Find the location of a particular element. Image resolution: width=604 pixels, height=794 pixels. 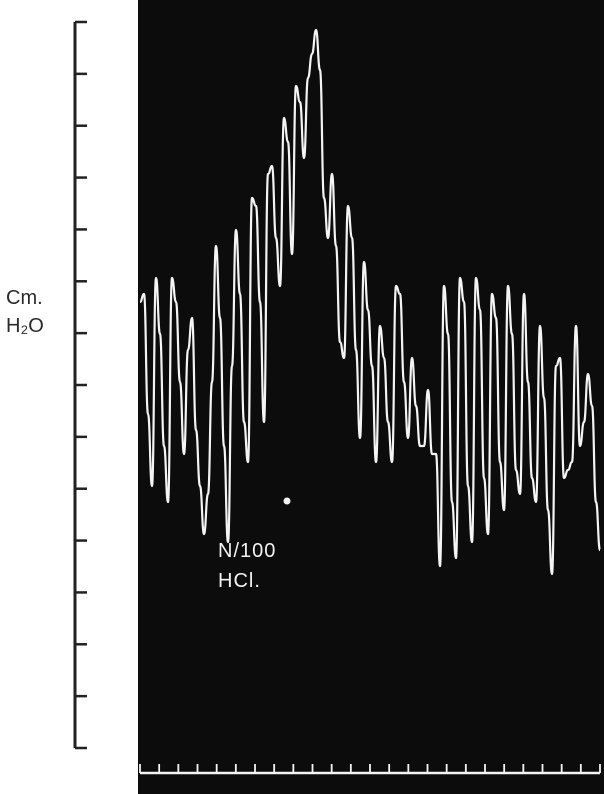

y-axis-label-line-1: Cm. is located at coordinates (24, 298).